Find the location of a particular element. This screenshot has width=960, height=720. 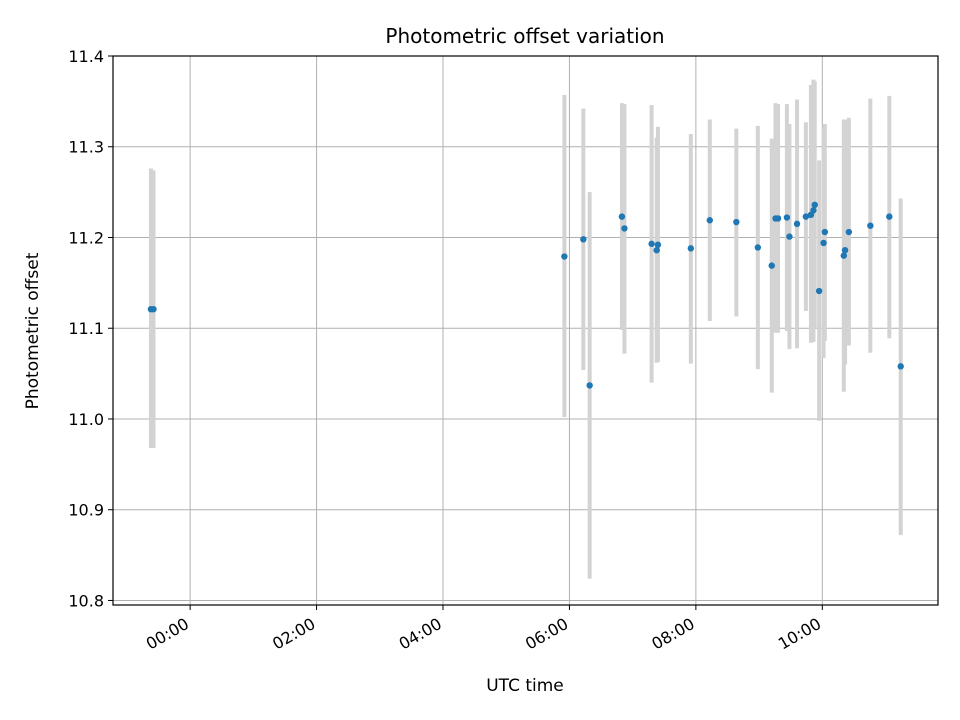

y-axis: 10.8 10.9 11.0 11.1 11.2 11.3 11.4 is located at coordinates (90, 328).